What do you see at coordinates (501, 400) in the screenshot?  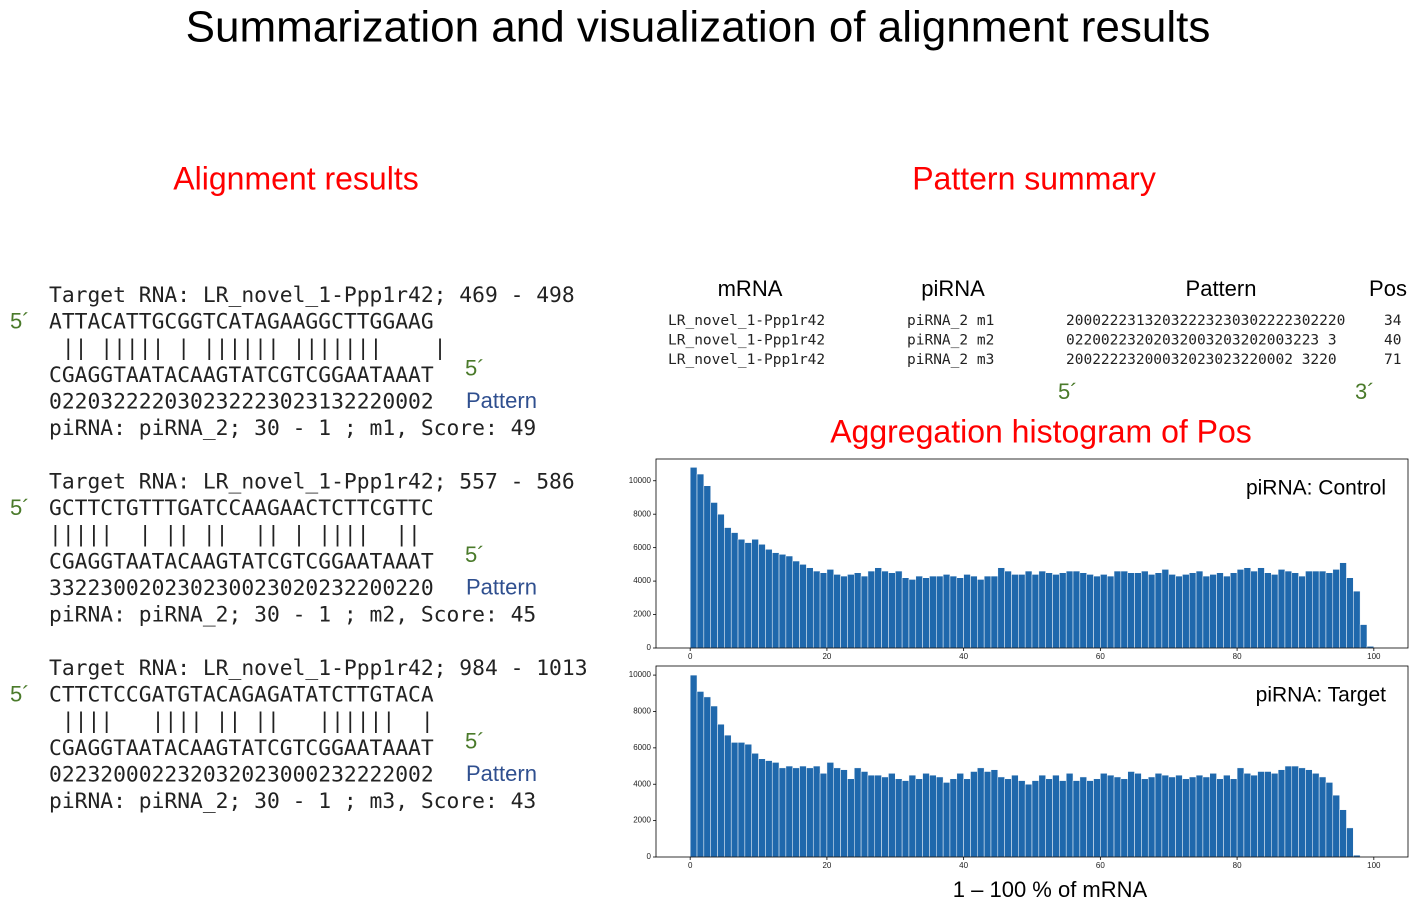 I see `pattern-label: Pattern` at bounding box center [501, 400].